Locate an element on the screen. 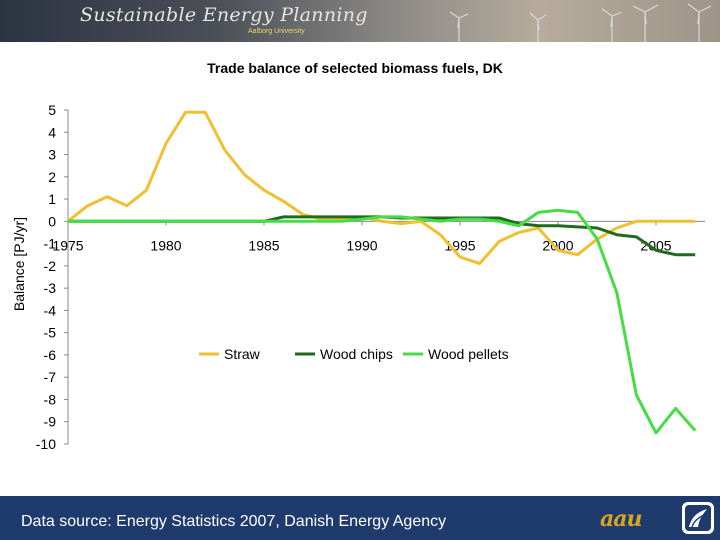  y-tick-label: -1 is located at coordinates (50, 244).